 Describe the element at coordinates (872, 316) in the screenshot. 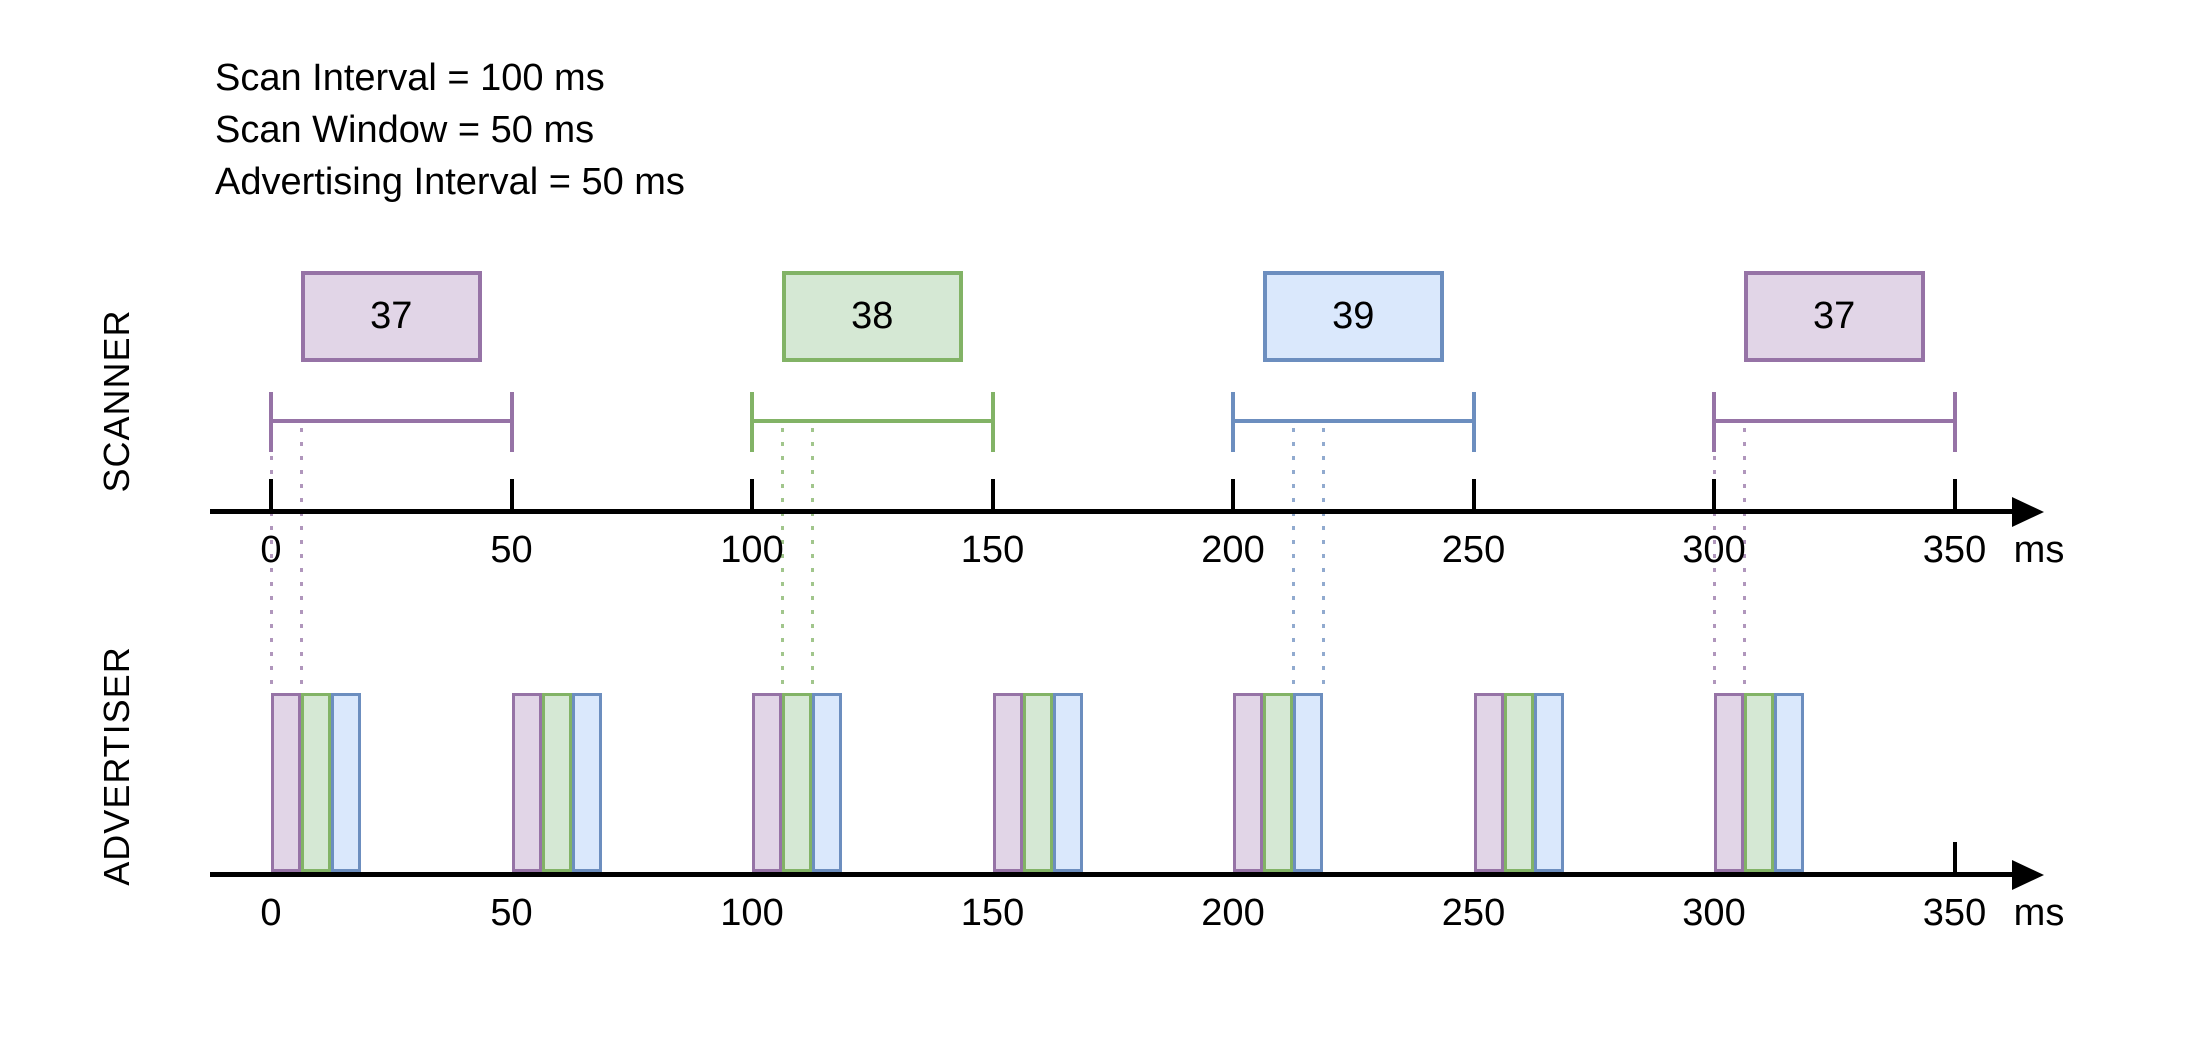

I see `scan-window-channel-box: 38` at that location.